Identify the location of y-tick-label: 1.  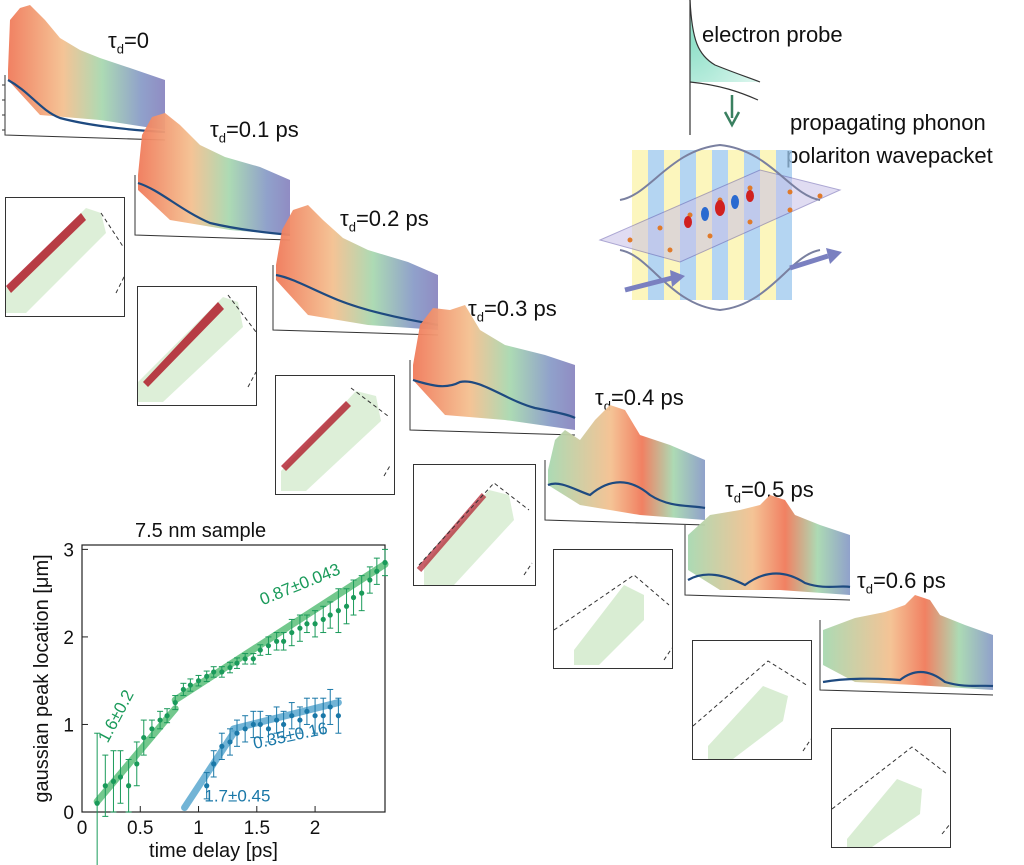
(68, 725).